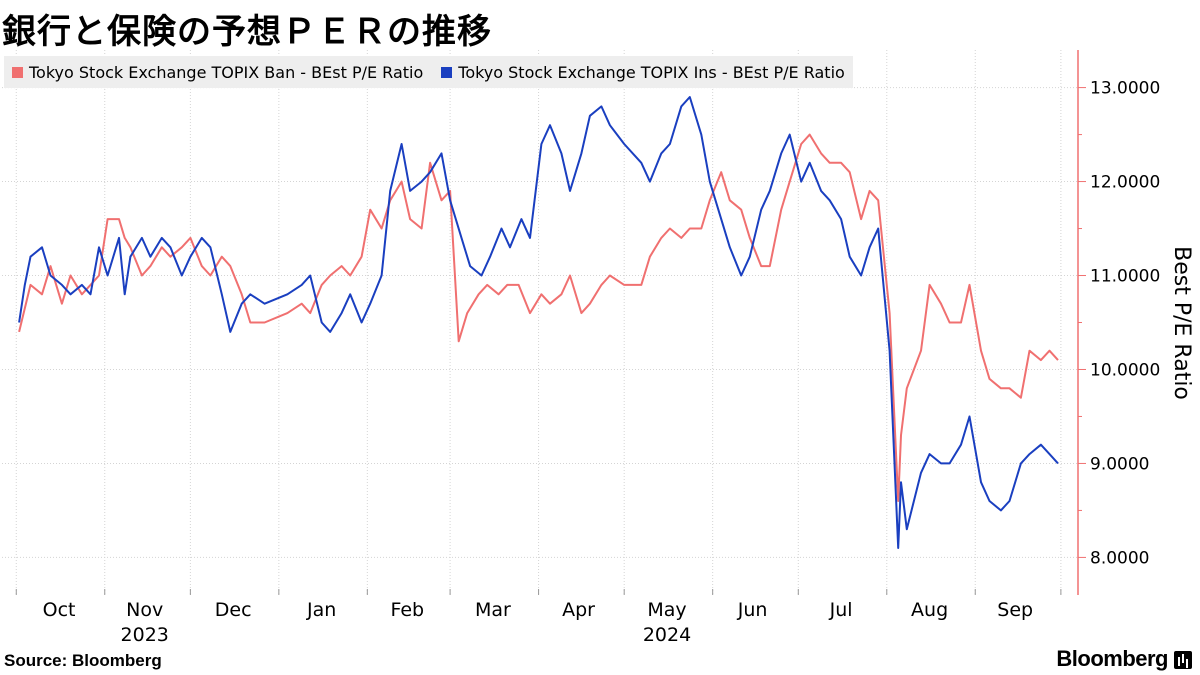  I want to click on x-tick-label: Apr, so click(578, 610).